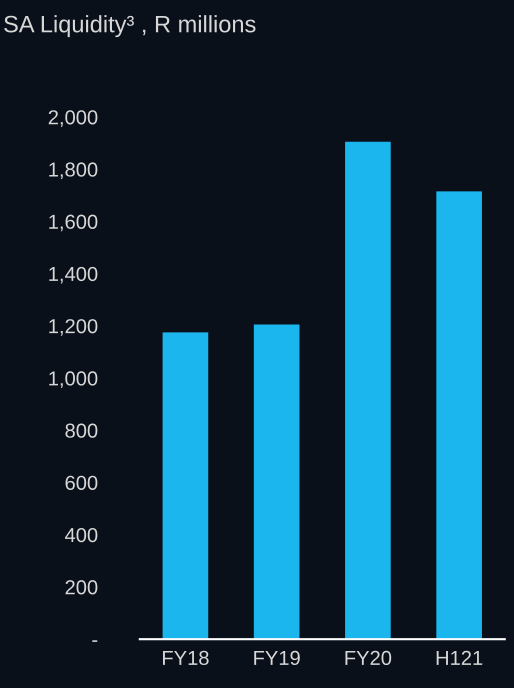 Image resolution: width=514 pixels, height=688 pixels. Describe the element at coordinates (73, 275) in the screenshot. I see `y-tick-label: 1,400` at that location.